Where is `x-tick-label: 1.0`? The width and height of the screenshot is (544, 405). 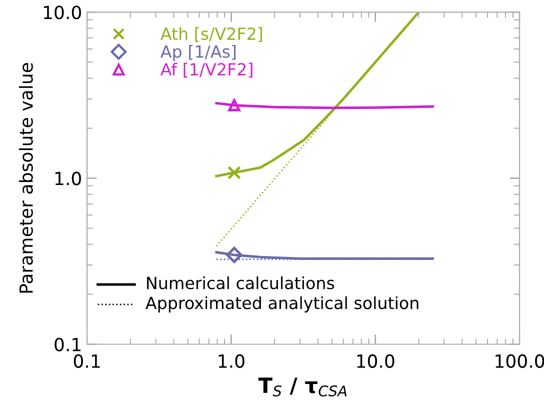 x-tick-label: 1.0 is located at coordinates (231, 361).